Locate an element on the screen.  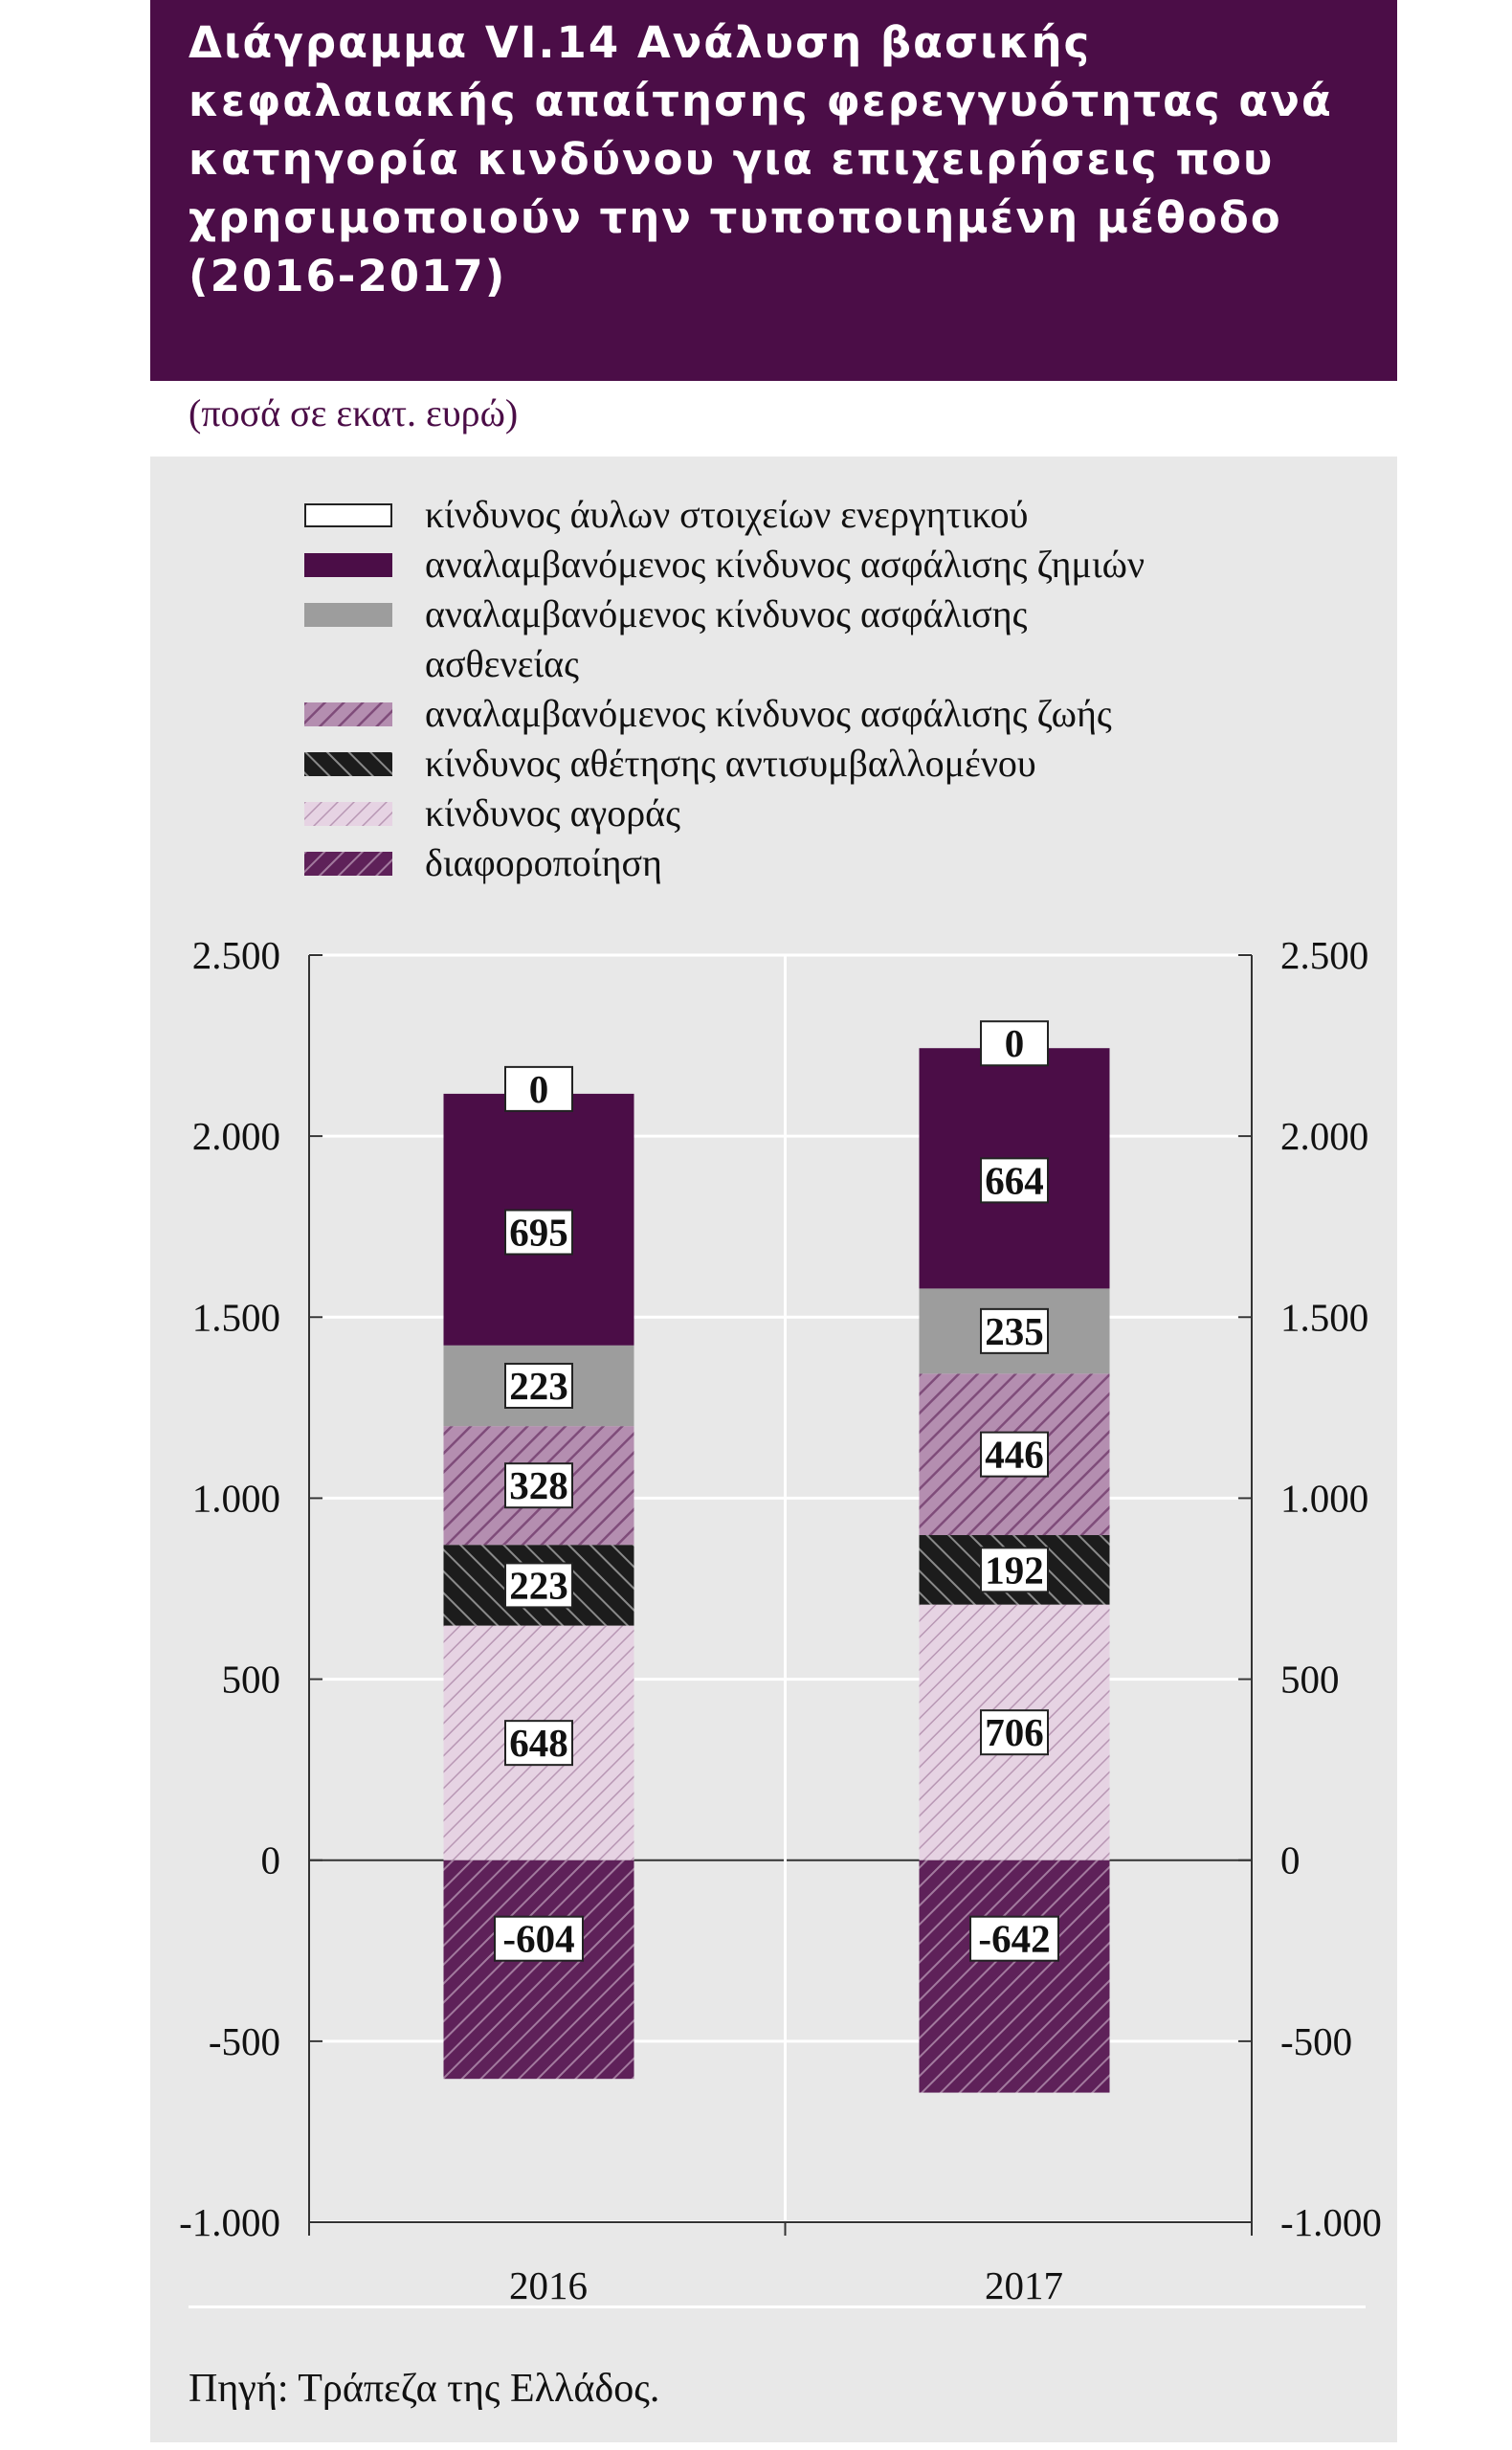
bar-segment-diversification-2017 is located at coordinates (1014, 1977).